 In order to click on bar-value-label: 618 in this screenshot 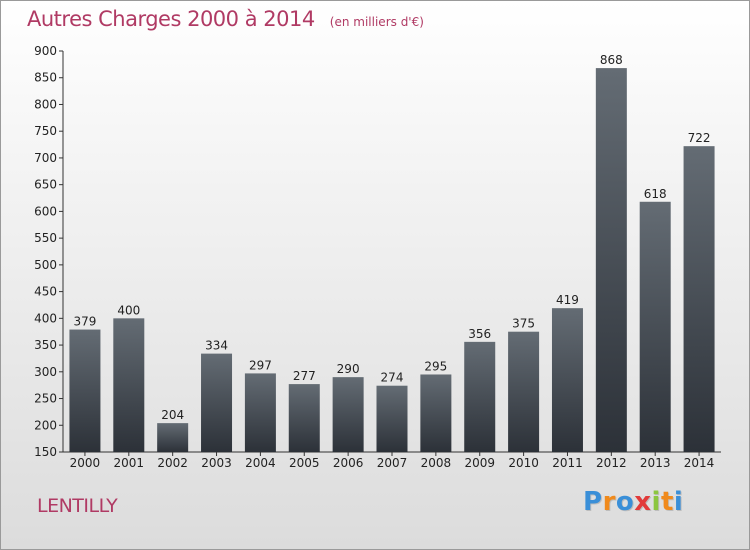, I will do `click(655, 194)`.